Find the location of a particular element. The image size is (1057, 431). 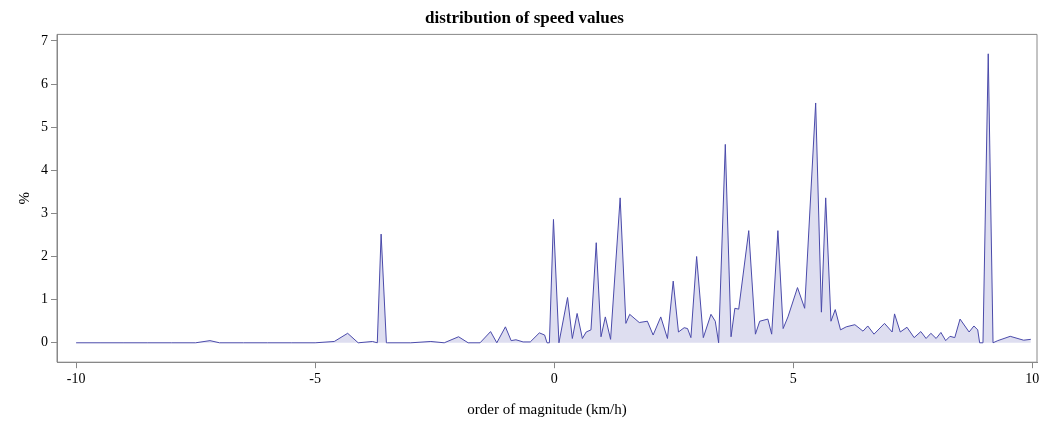

x-tick-label: 5 is located at coordinates (793, 379).